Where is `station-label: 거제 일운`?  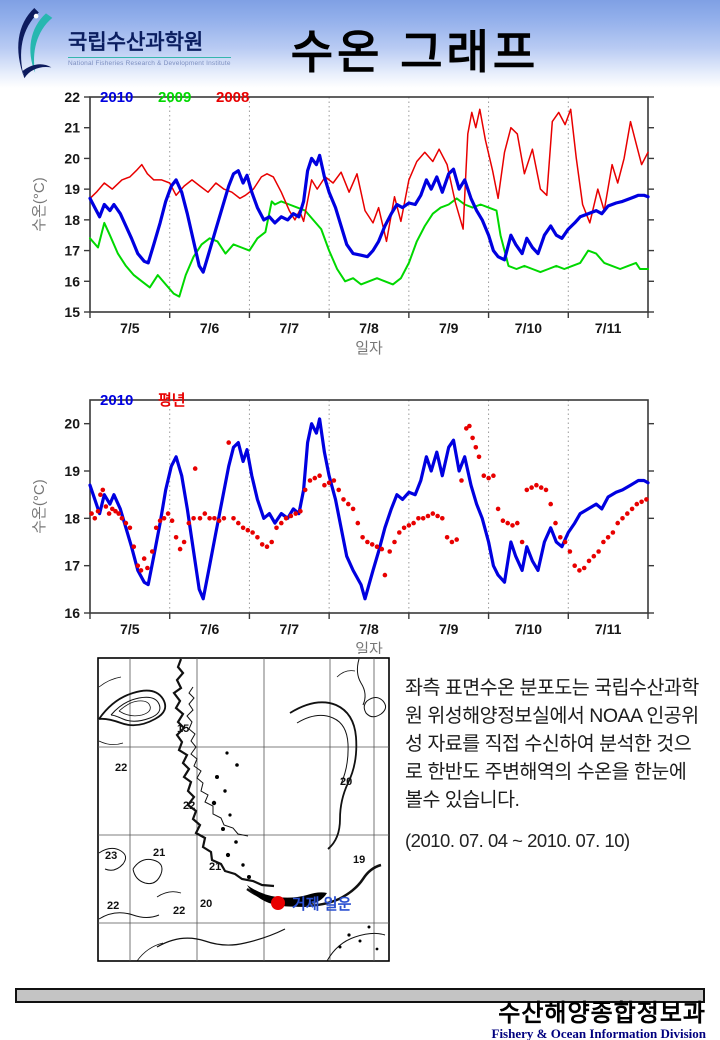
station-label: 거제 일운 is located at coordinates (322, 904).